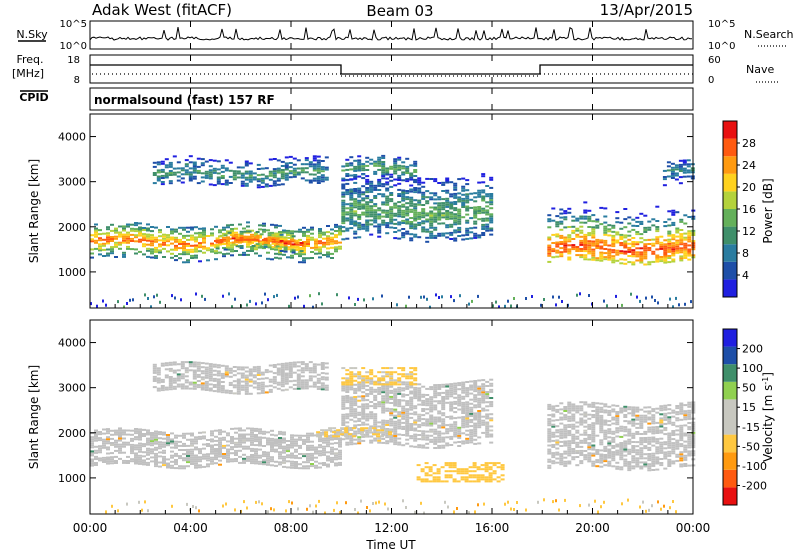  I want to click on nsky-strip: N.Sky 10^5 10^0 10^5 10^0 N.Search, so click(404, 35).